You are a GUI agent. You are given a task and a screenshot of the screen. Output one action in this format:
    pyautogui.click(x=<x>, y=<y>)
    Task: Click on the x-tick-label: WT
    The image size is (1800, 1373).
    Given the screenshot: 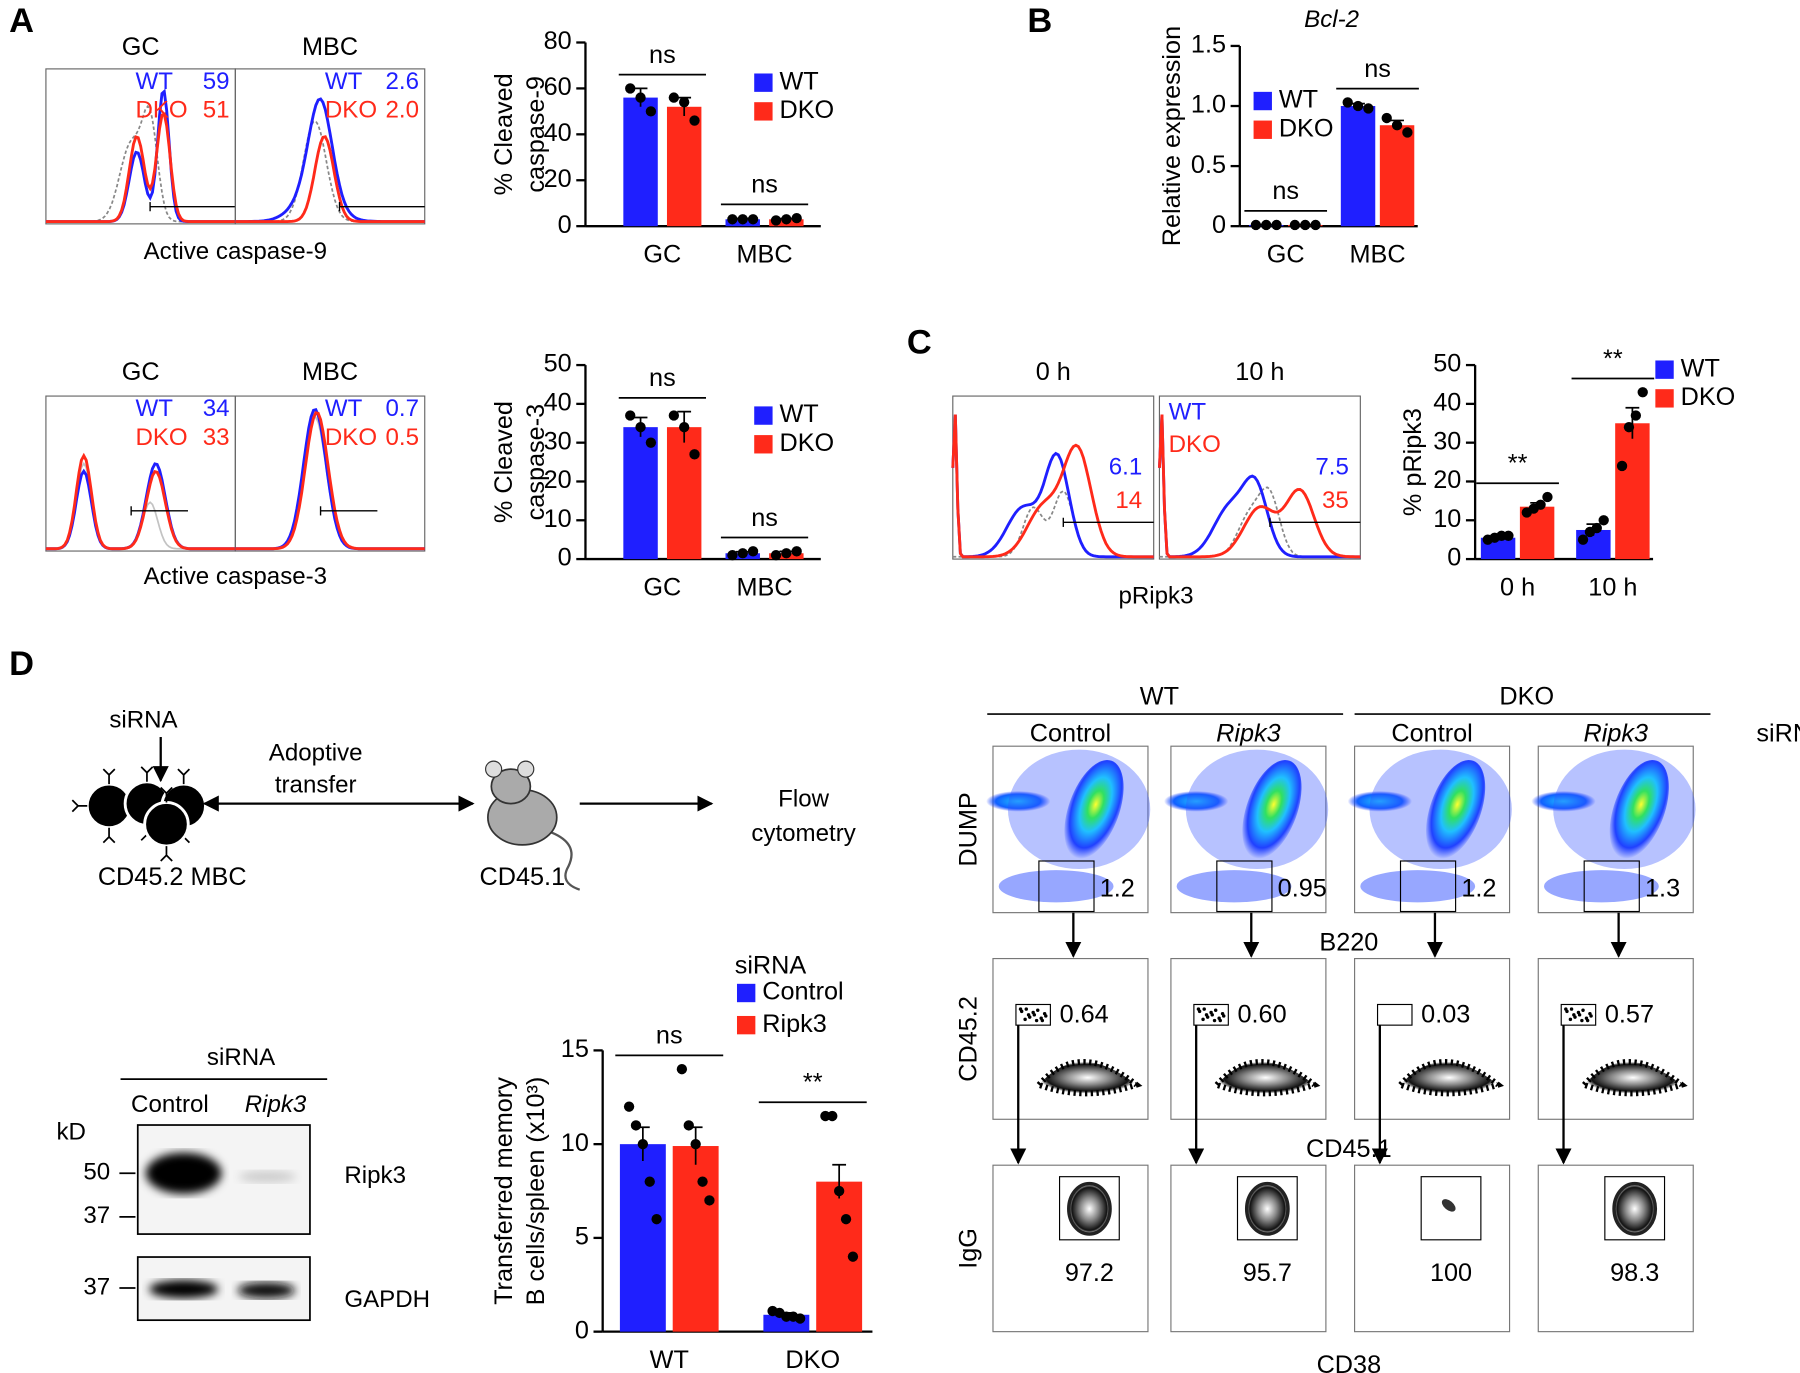 What is the action you would take?
    pyautogui.click(x=669, y=1359)
    